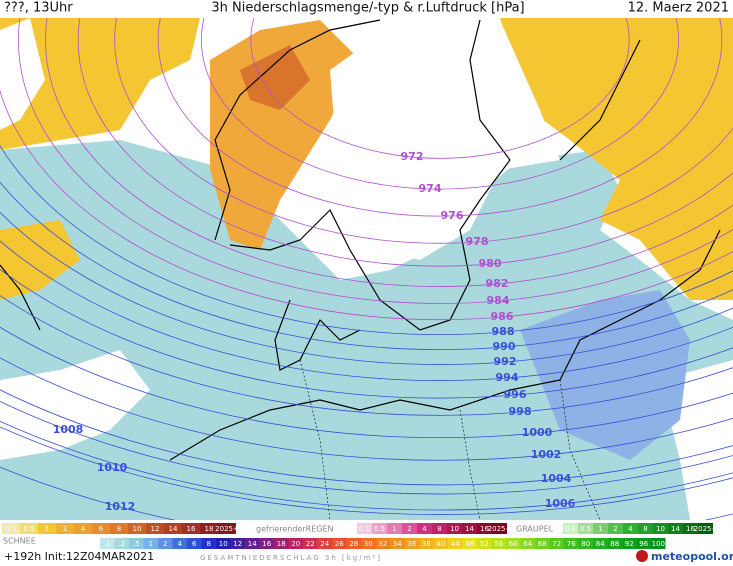 This screenshot has height=566, width=733. Describe the element at coordinates (498, 544) in the screenshot. I see `legend-value: 56` at that location.